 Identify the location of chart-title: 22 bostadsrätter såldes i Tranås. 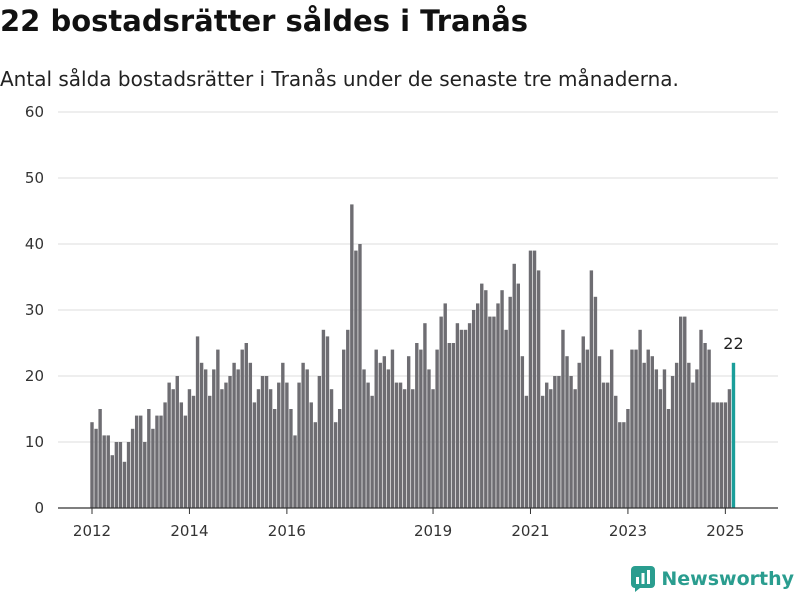
(264, 21).